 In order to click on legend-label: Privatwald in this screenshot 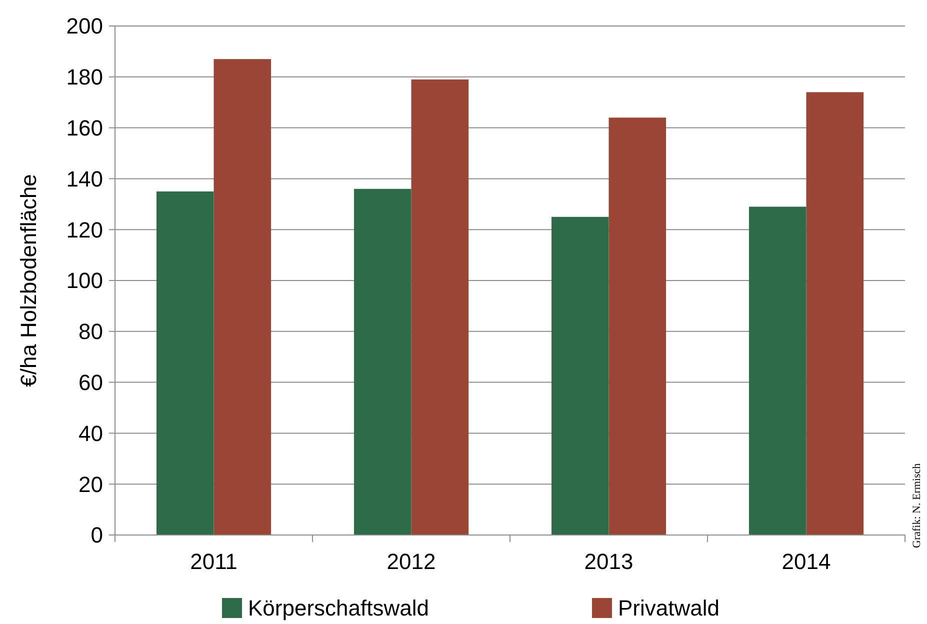, I will do `click(669, 608)`.